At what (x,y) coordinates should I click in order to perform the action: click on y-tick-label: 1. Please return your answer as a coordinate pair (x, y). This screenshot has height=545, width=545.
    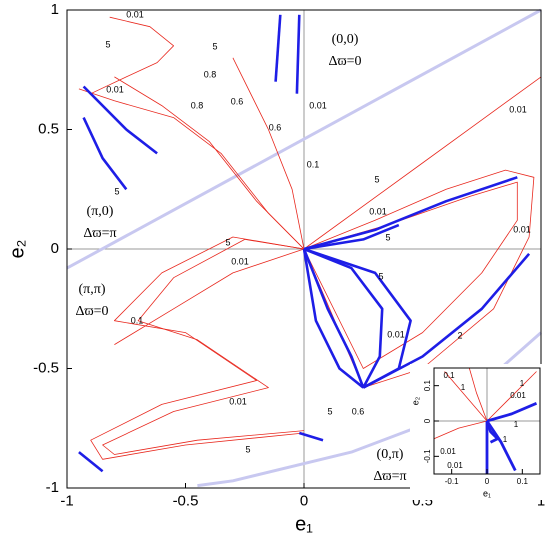
    Looking at the image, I should click on (55, 9).